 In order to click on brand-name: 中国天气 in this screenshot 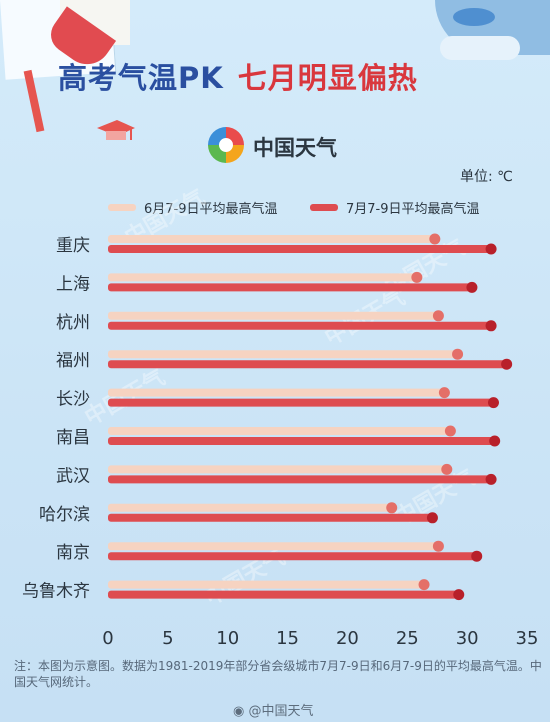, I will do `click(295, 148)`.